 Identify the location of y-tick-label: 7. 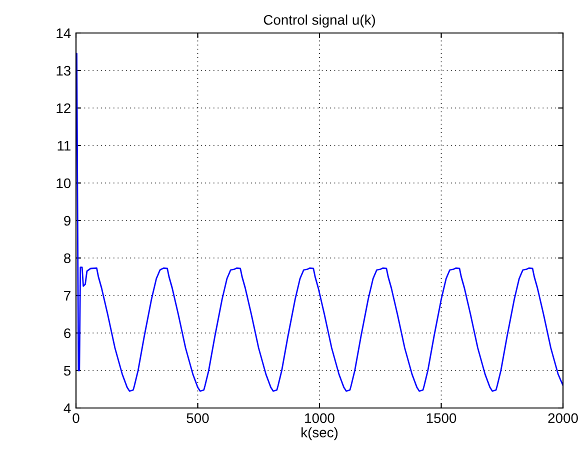
(67, 295).